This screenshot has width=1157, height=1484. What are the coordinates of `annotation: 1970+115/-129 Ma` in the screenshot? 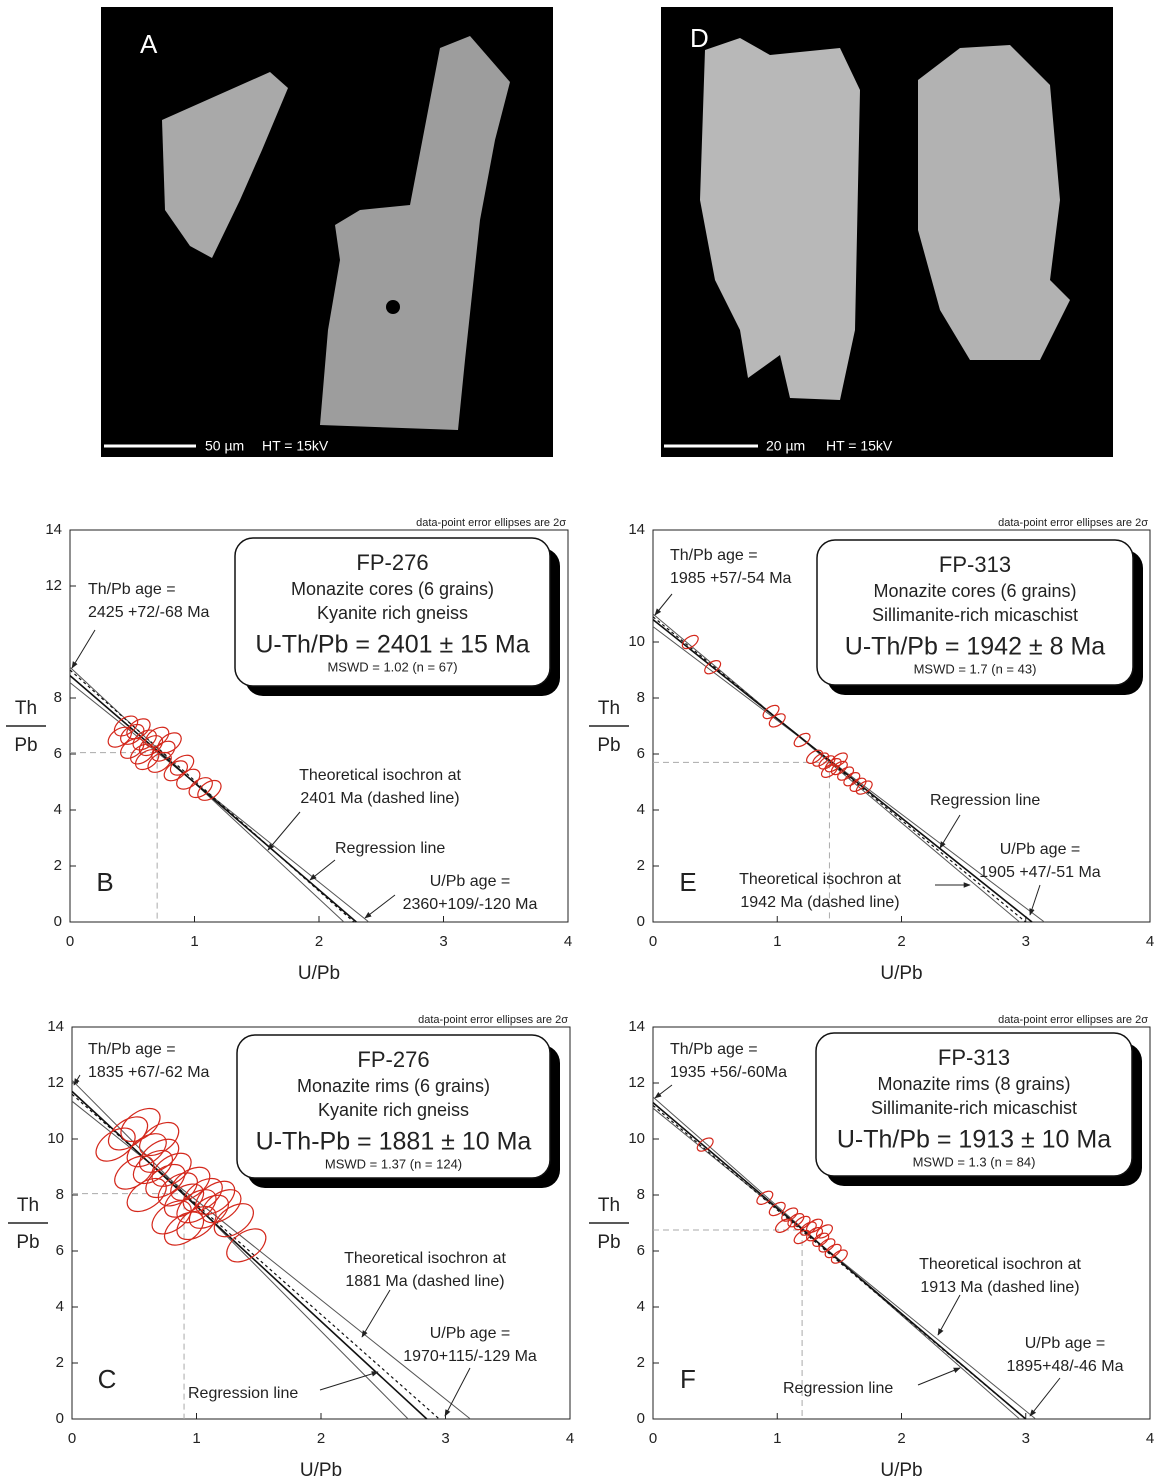 It's located at (470, 1356).